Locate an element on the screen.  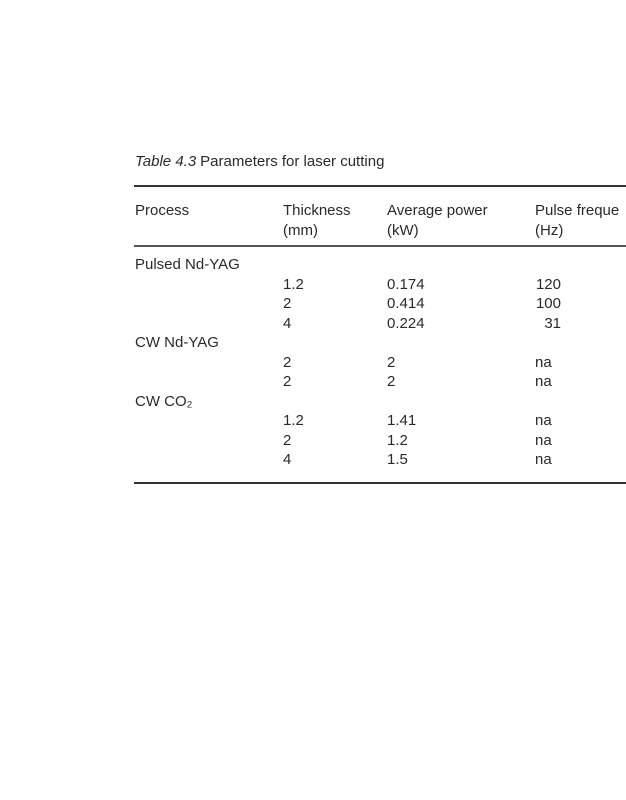
group-row: Pulsed Nd-YAG is located at coordinates (380, 265).